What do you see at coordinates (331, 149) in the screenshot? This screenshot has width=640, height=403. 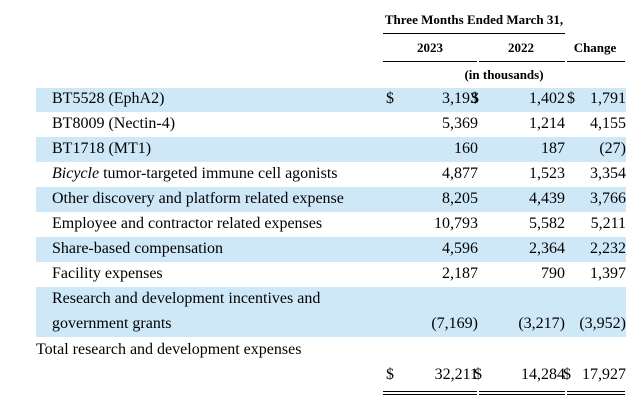 I see `table-row: BT1718 (MT1) 160 187 (27)` at bounding box center [331, 149].